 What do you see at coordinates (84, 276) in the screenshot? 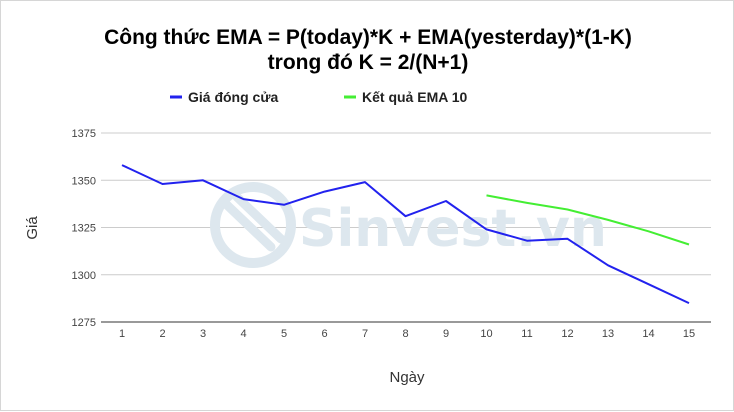
I see `y-tick-label: 1300` at bounding box center [84, 276].